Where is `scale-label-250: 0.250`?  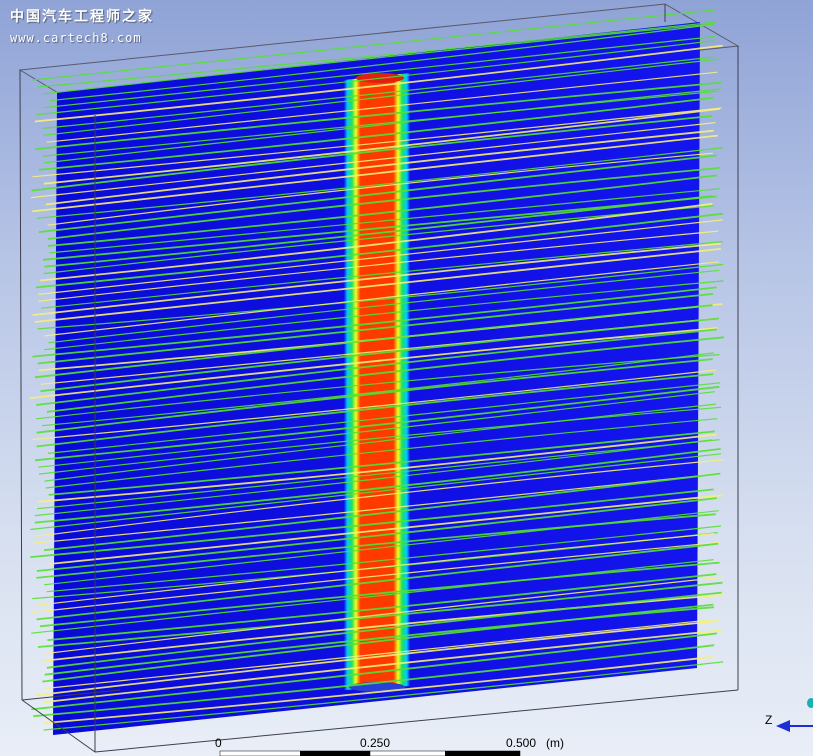 scale-label-250: 0.250 is located at coordinates (375, 743).